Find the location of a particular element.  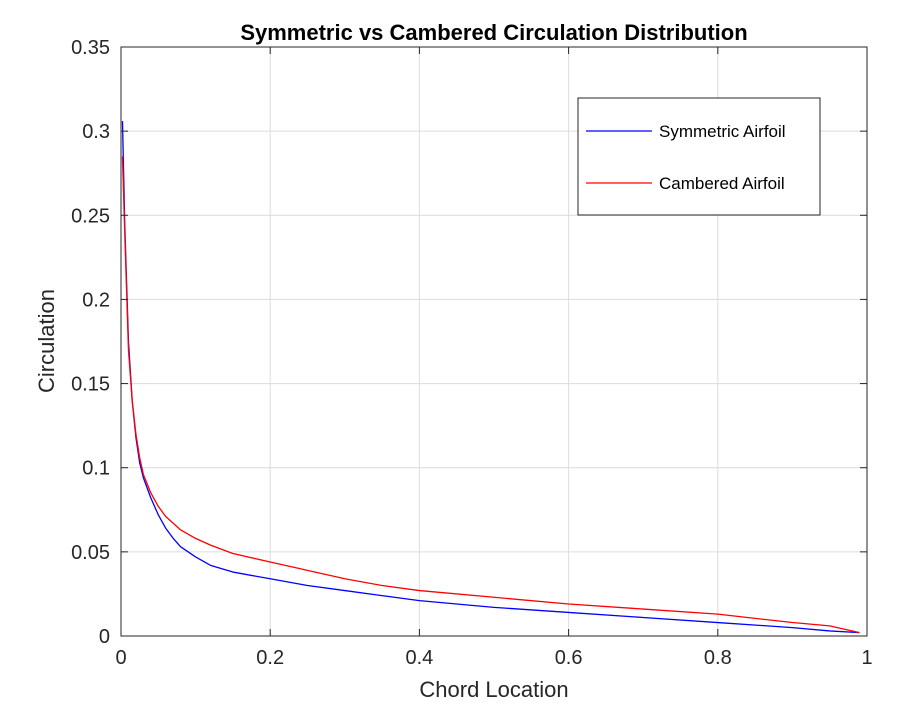

x-tick-label: 1 is located at coordinates (866, 658).